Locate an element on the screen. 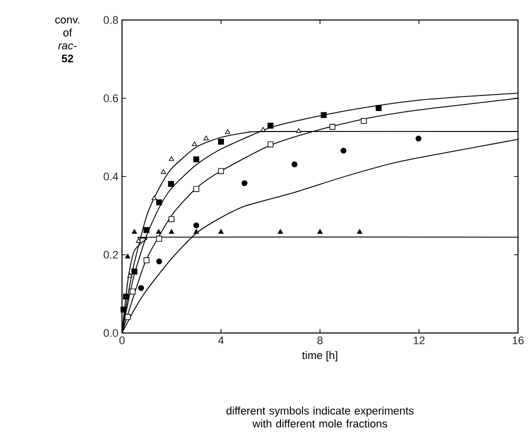  x-tick-label: 0 is located at coordinates (122, 340).